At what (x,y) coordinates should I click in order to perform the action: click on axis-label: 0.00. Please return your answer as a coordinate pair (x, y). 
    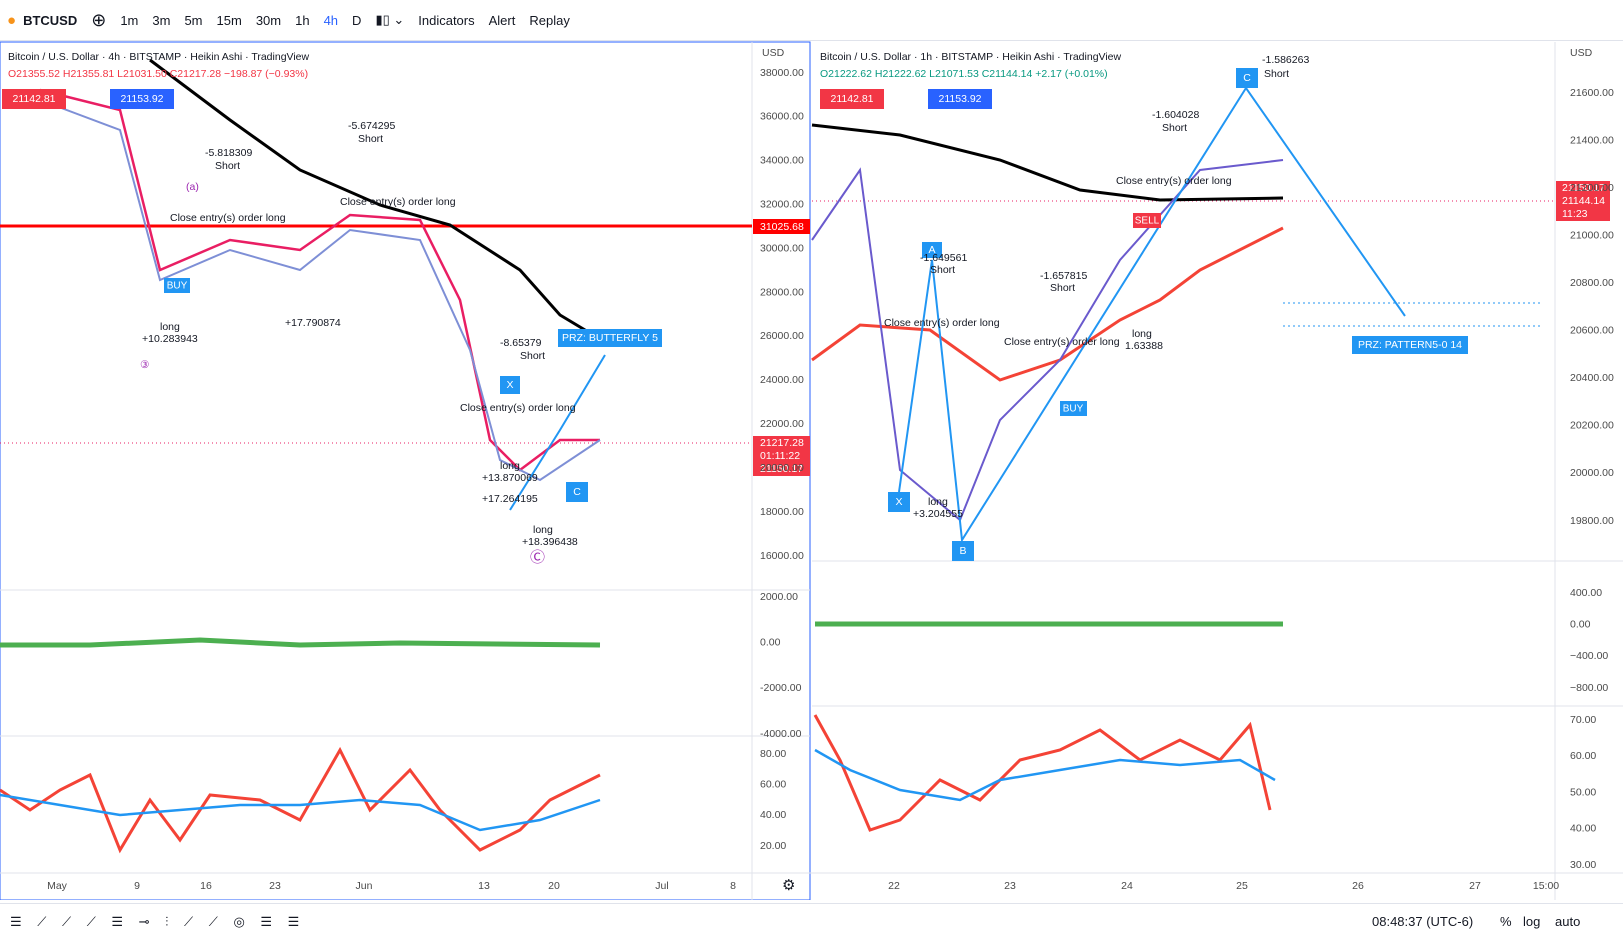
    Looking at the image, I should click on (1580, 624).